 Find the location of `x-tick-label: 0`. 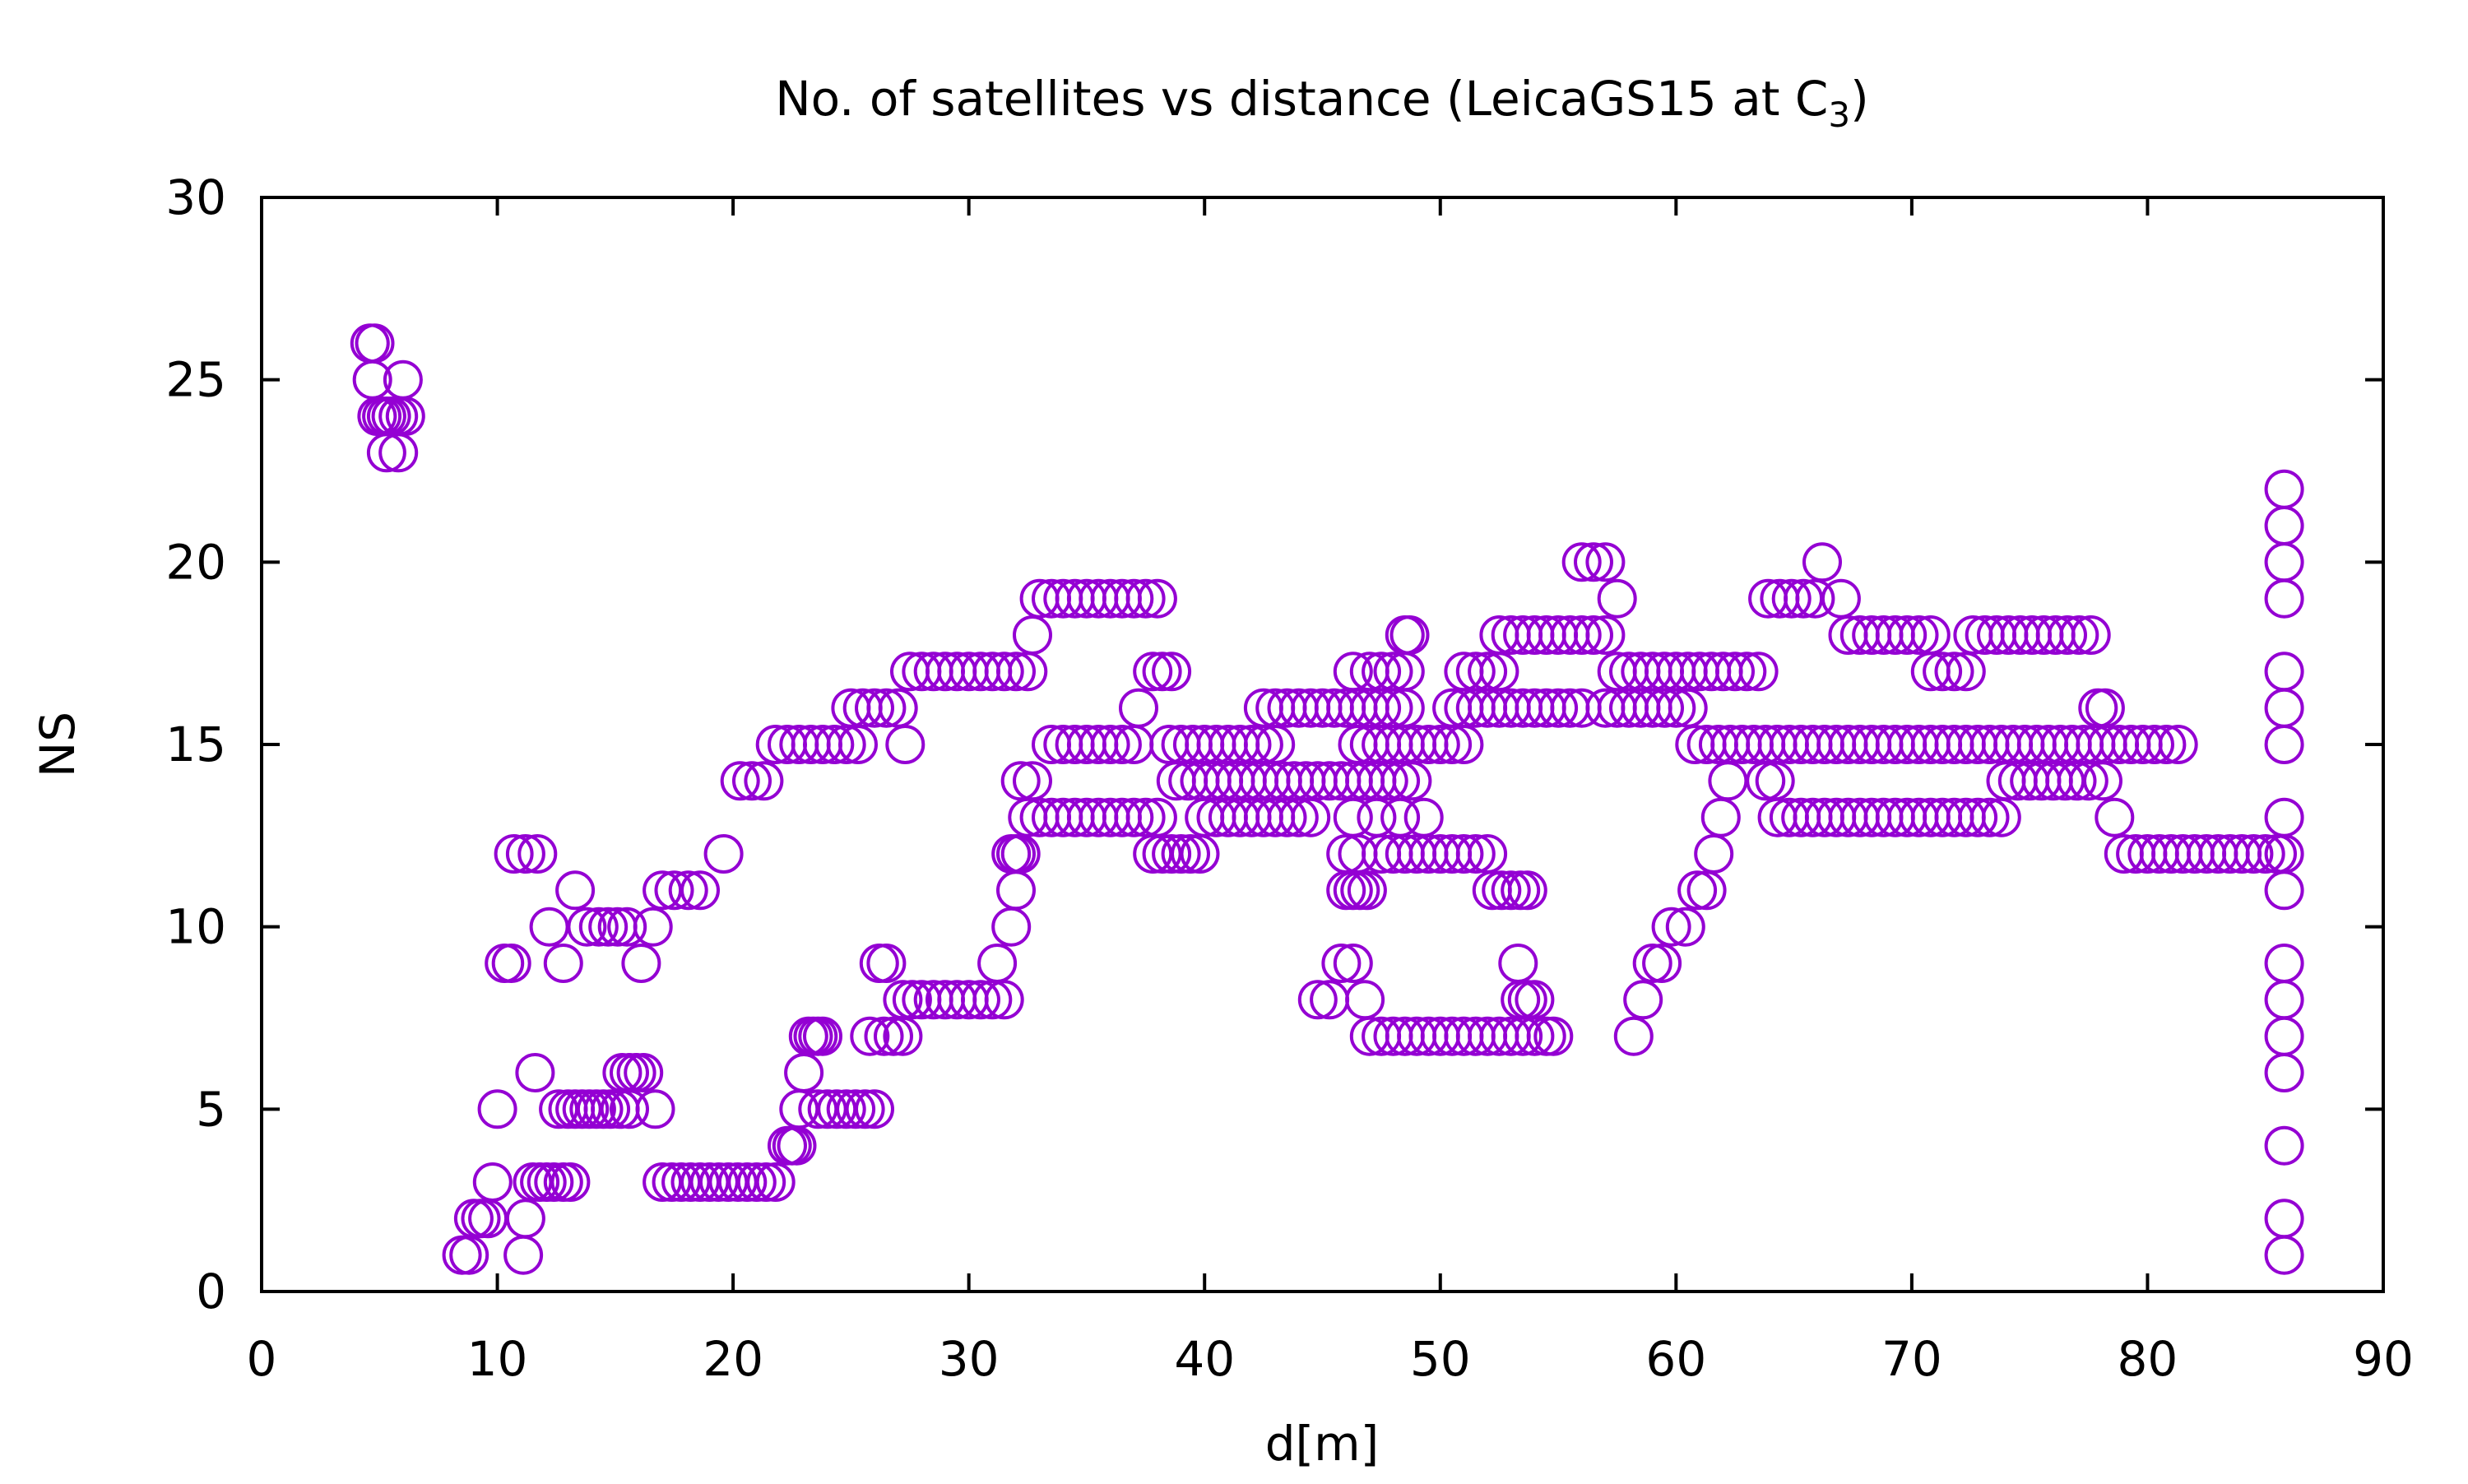

x-tick-label: 0 is located at coordinates (262, 1359).